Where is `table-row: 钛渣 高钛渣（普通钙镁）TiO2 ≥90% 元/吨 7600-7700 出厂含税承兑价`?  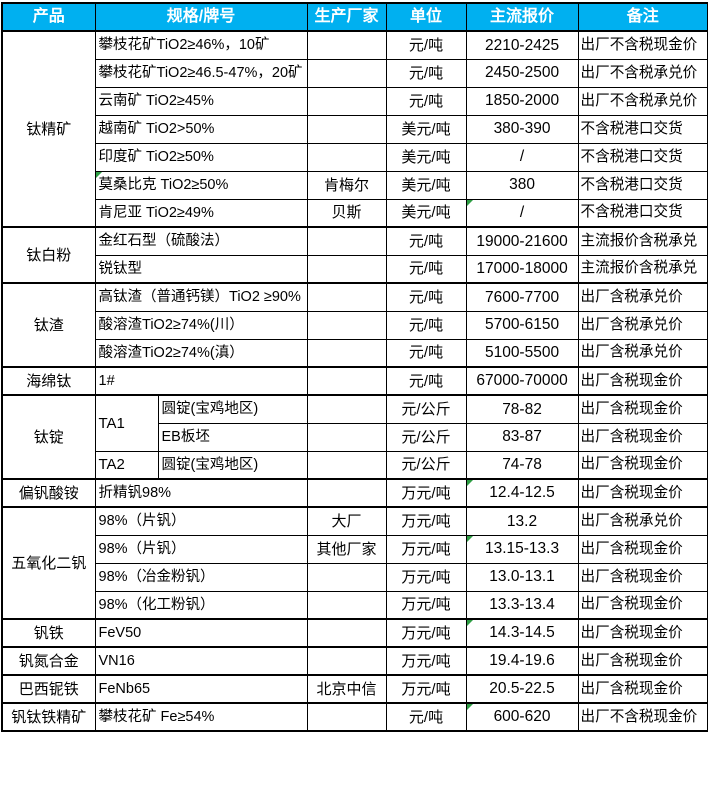
table-row: 钛渣 高钛渣（普通钙镁）TiO2 ≥90% 元/吨 7600-7700 出厂含税承兑价 is located at coordinates (354, 325).